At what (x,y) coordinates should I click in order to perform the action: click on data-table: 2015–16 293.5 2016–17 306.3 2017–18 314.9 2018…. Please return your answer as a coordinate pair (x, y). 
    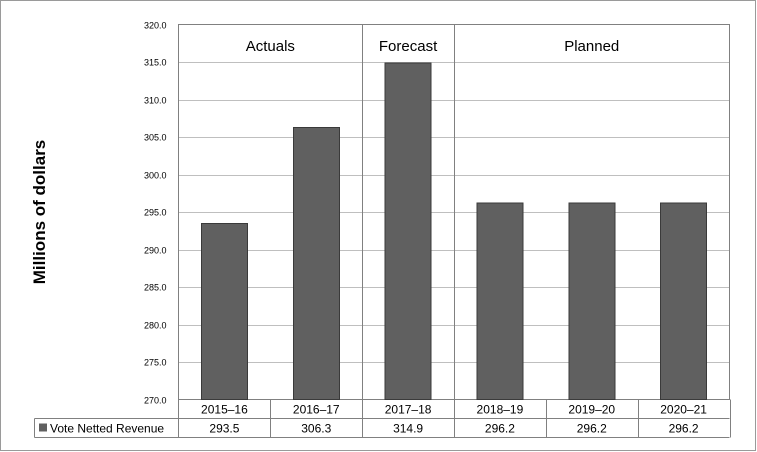
    Looking at the image, I should click on (382, 418).